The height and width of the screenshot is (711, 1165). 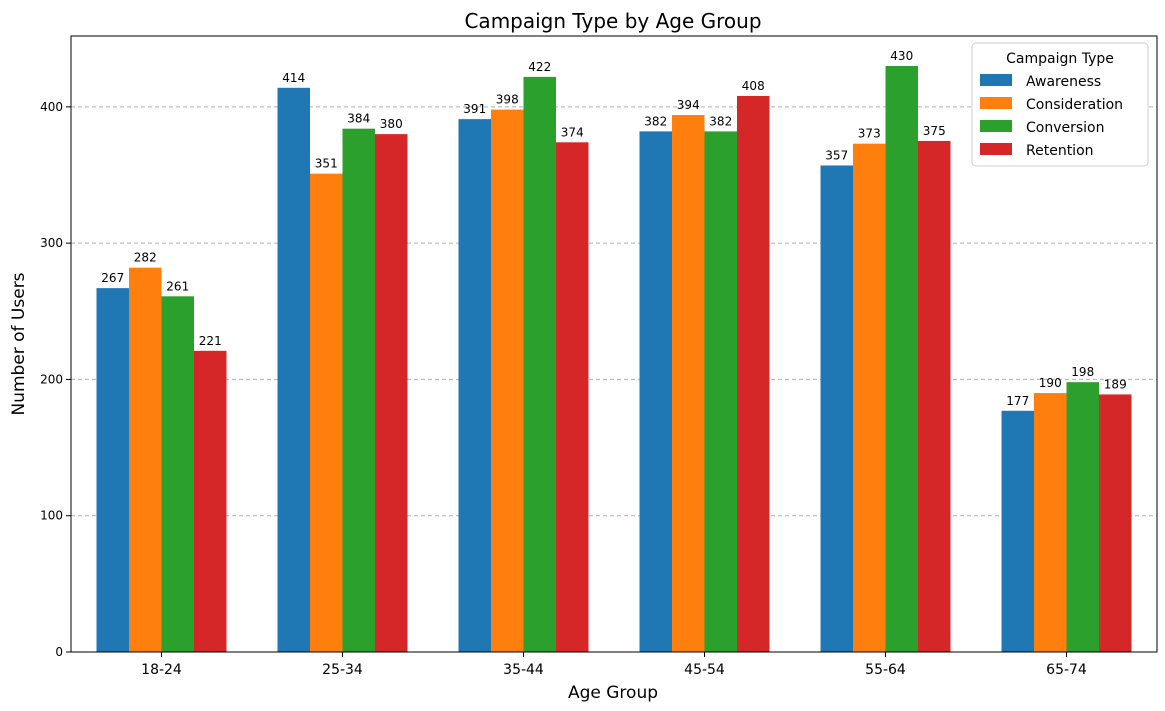 I want to click on x-tick-label: 25-34, so click(x=342, y=670).